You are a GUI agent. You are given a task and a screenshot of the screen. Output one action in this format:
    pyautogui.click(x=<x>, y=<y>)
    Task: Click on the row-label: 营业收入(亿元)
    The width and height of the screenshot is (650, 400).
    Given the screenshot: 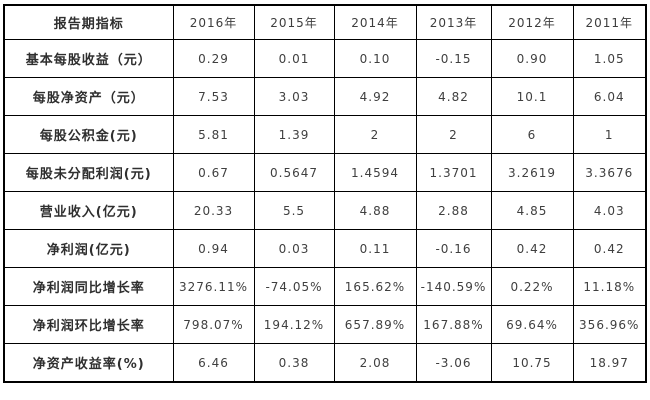 What is the action you would take?
    pyautogui.click(x=88, y=210)
    